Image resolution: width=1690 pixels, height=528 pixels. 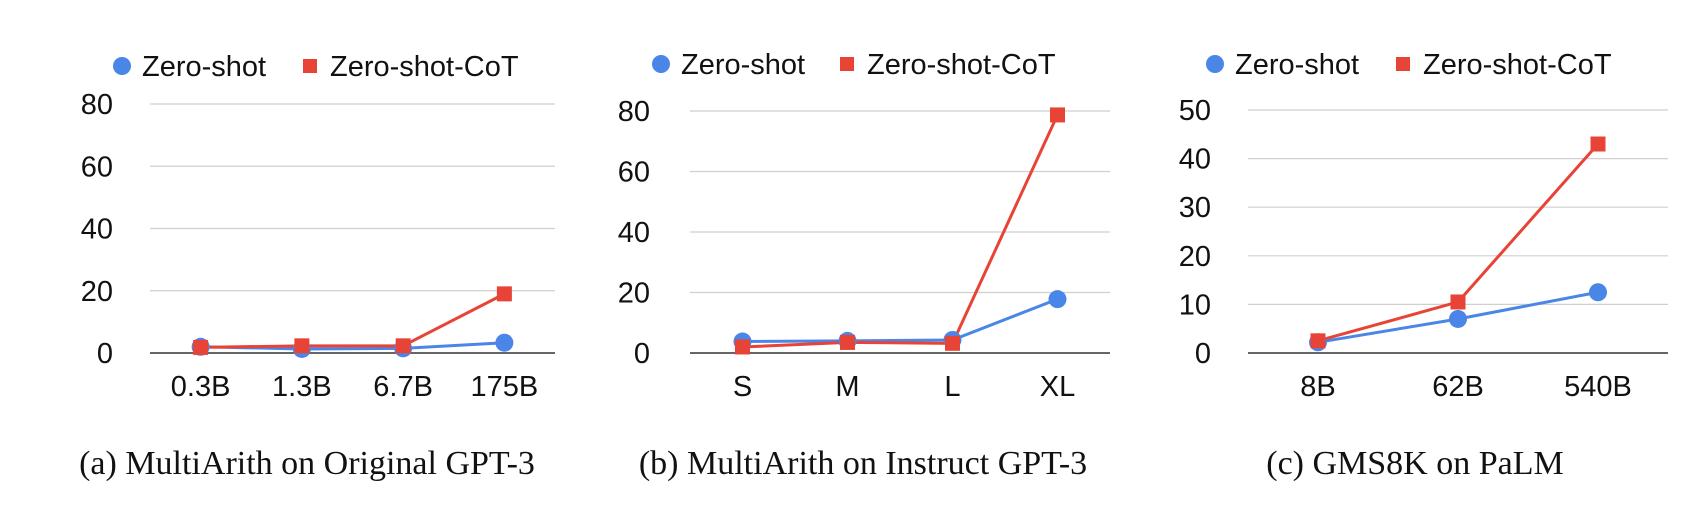 I want to click on x-tick-label: M, so click(x=847, y=387).